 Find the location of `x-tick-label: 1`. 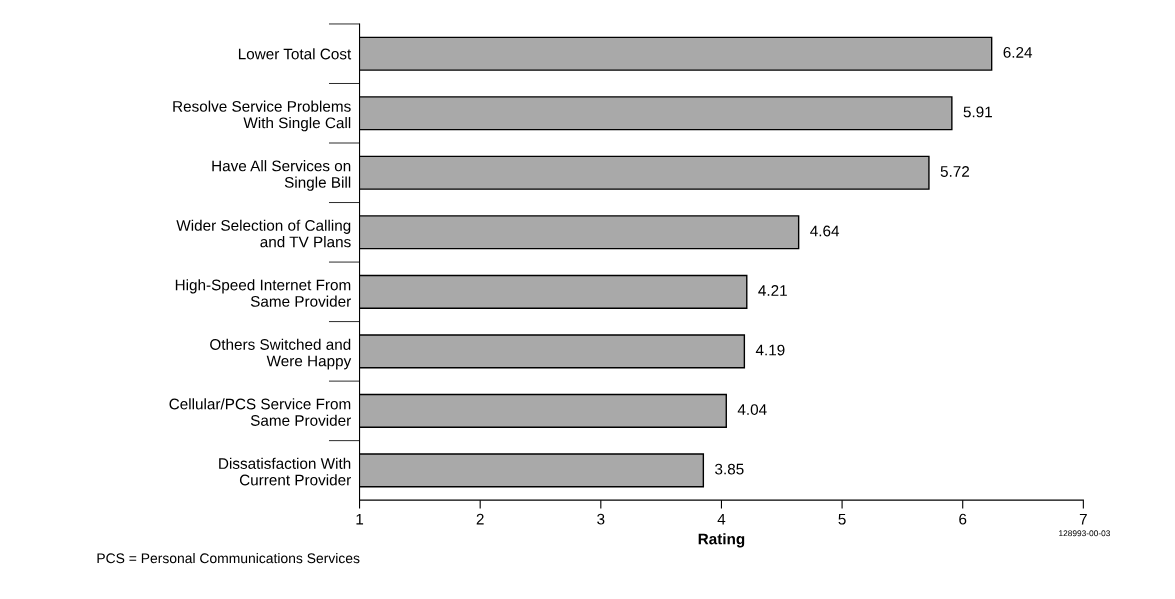

x-tick-label: 1 is located at coordinates (360, 519).